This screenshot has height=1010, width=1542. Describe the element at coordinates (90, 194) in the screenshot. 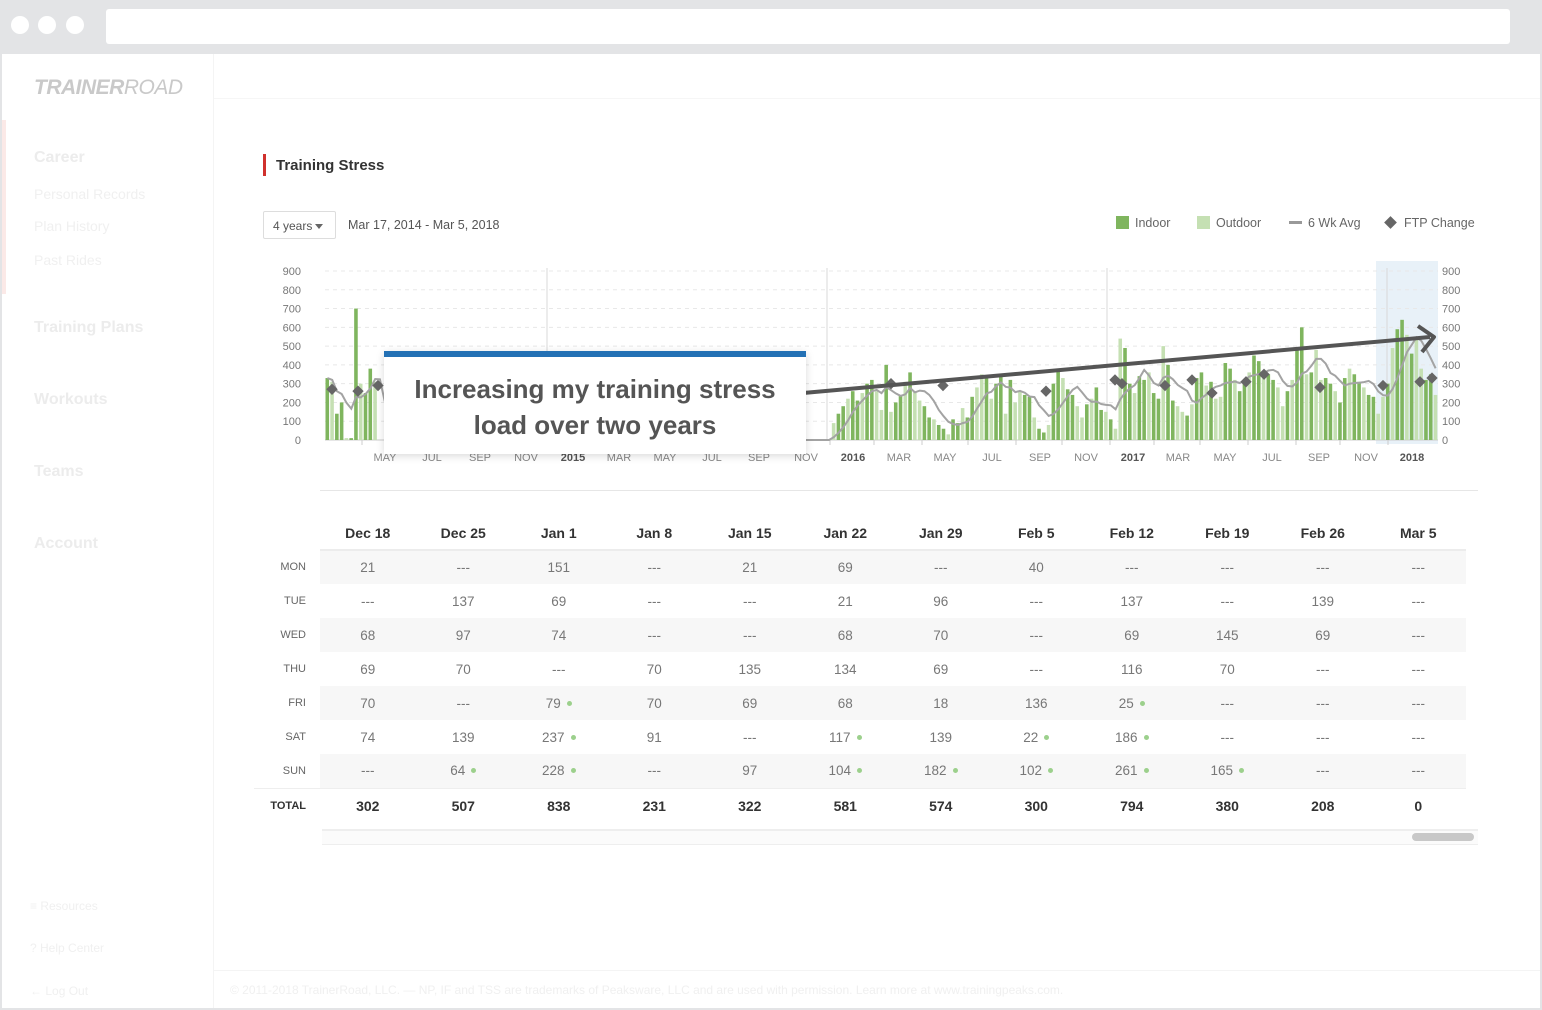

I see `nav-personal-records: Personal Records` at that location.